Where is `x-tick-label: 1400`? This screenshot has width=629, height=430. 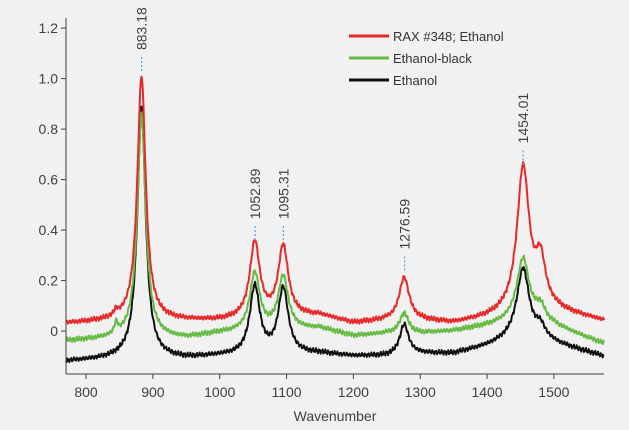 x-tick-label: 1400 is located at coordinates (486, 392).